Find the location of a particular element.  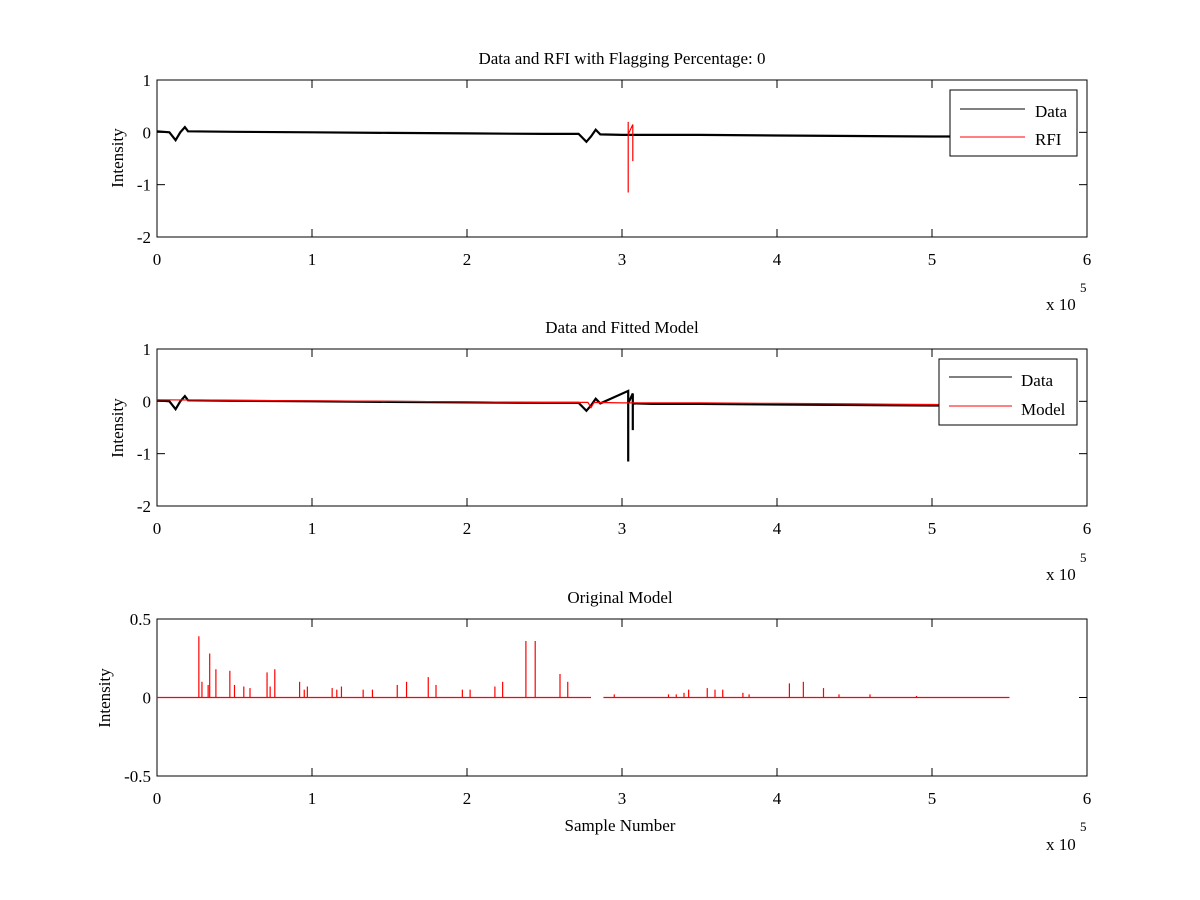

y-tick-label: -0.5 is located at coordinates (137, 776).